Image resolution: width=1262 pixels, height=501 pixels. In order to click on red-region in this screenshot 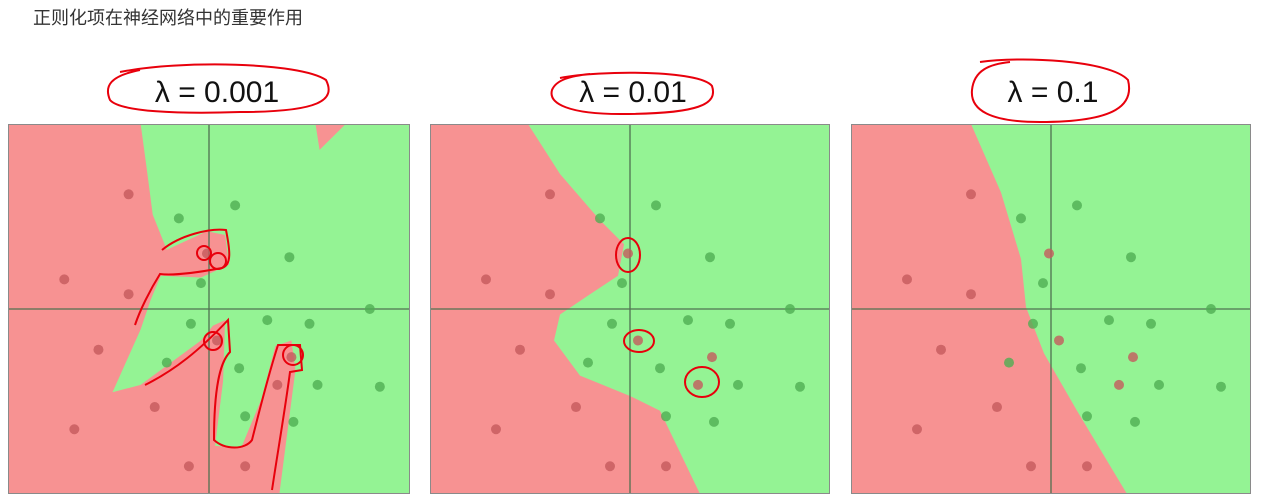, I will do `click(330, 137)`.